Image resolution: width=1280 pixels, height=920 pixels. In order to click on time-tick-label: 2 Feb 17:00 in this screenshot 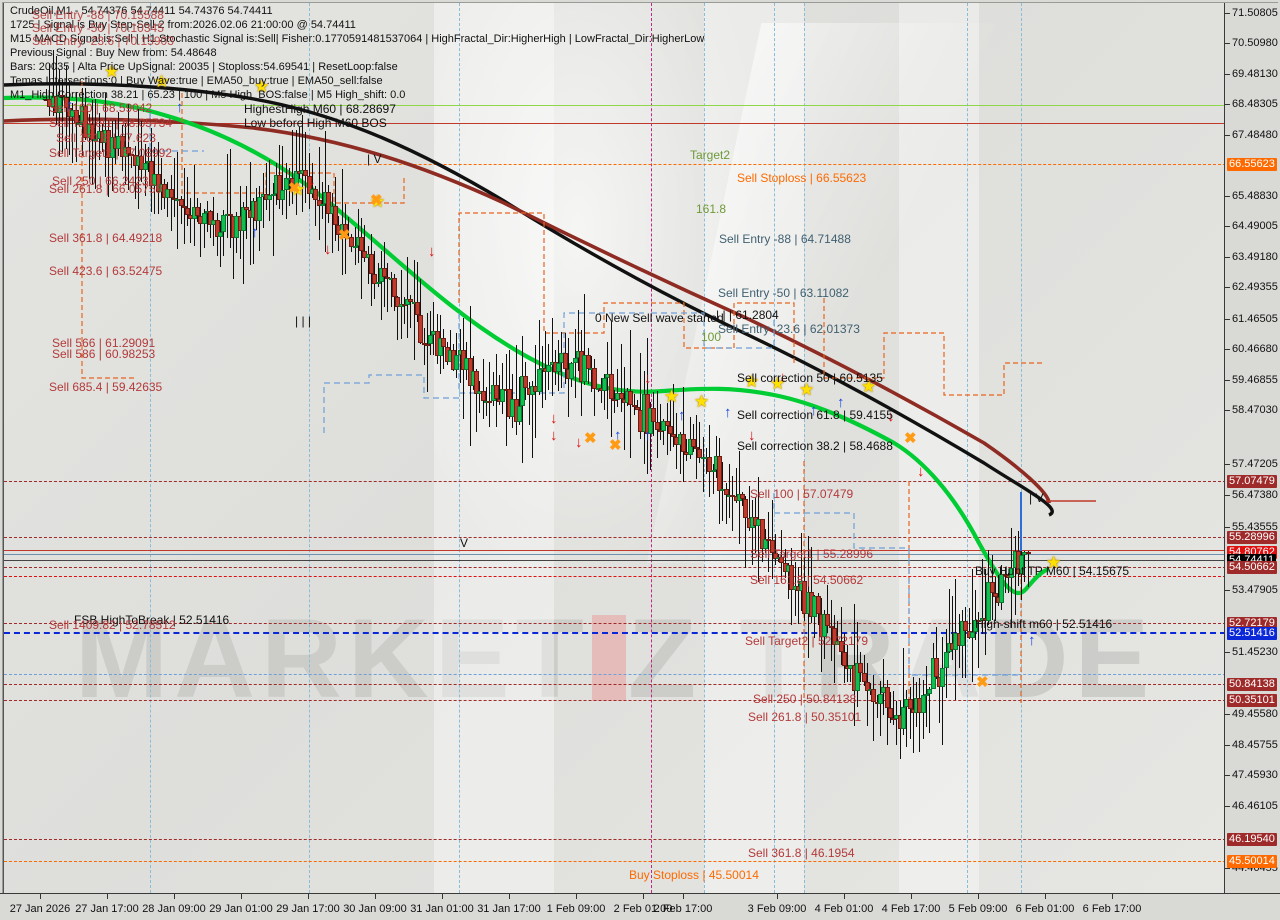, I will do `click(683, 909)`.